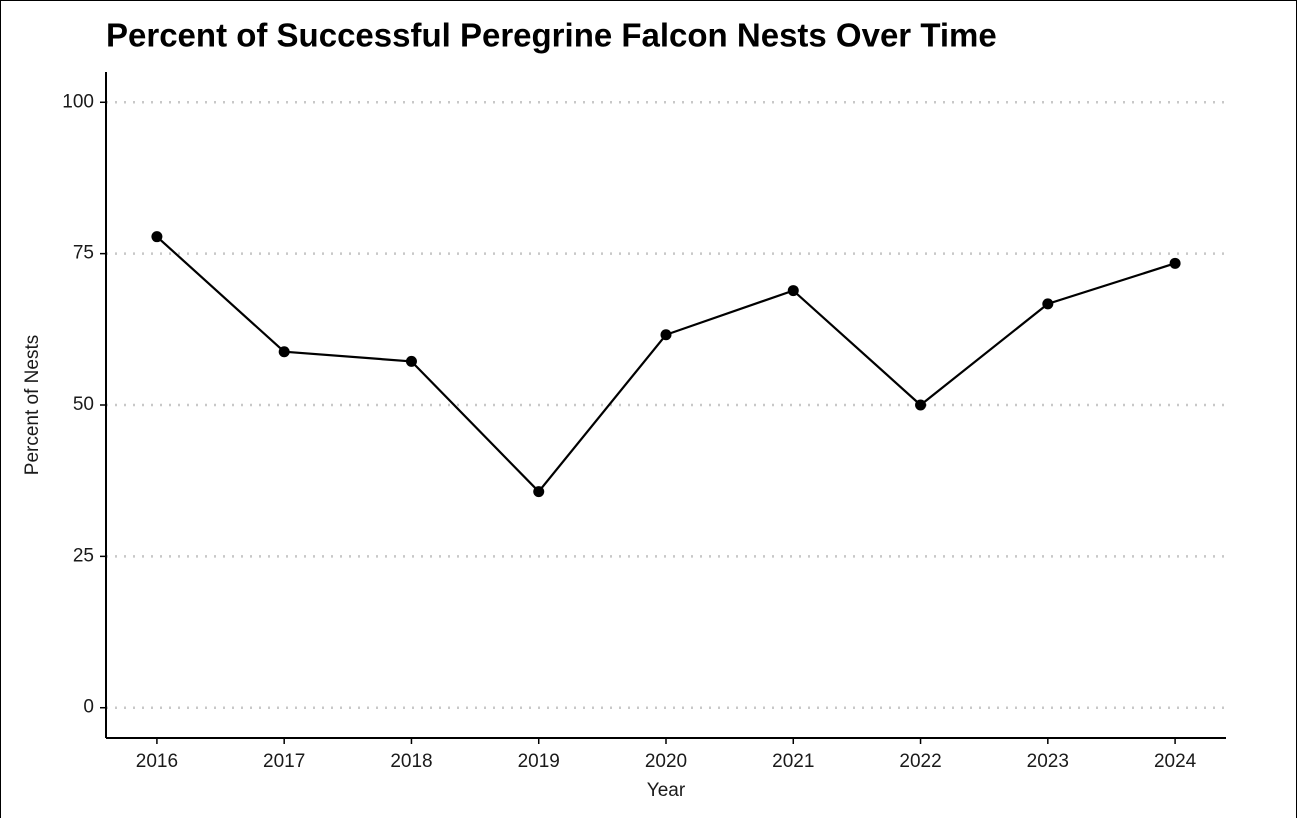  I want to click on y-tick-label: 25, so click(83, 555).